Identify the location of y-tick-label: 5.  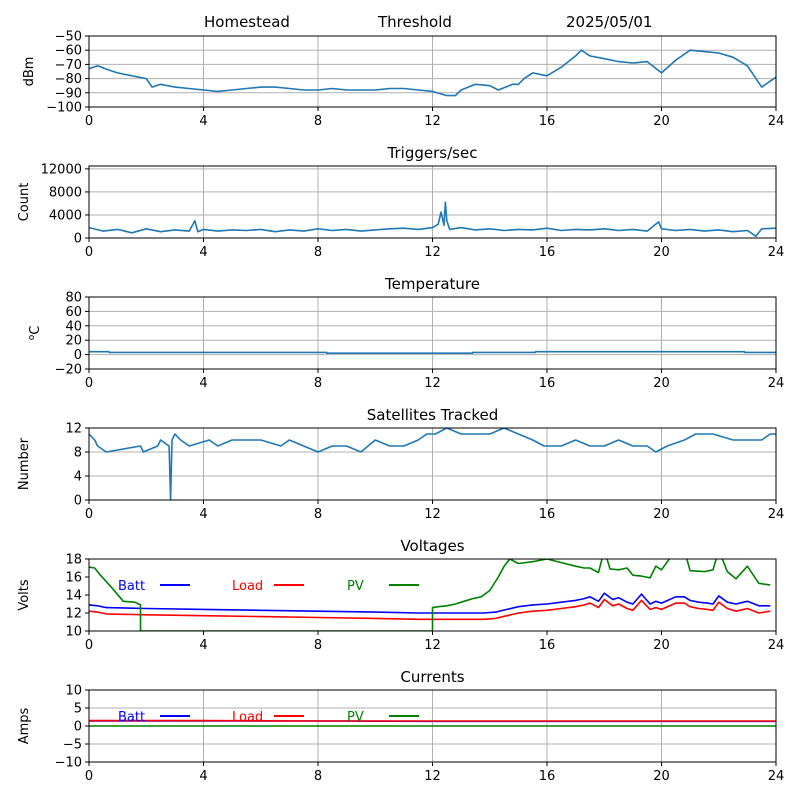
(78, 709).